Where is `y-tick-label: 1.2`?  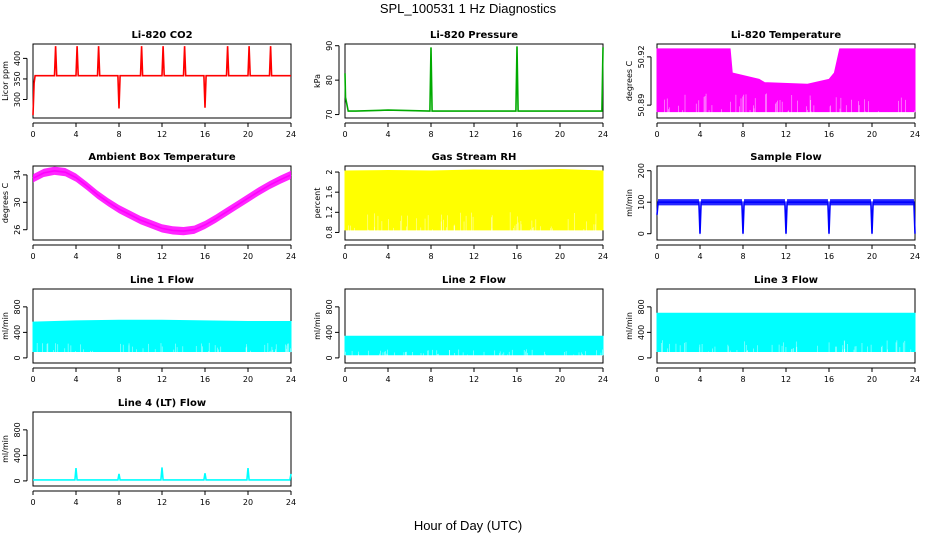
y-tick-label: 1.2 is located at coordinates (329, 212).